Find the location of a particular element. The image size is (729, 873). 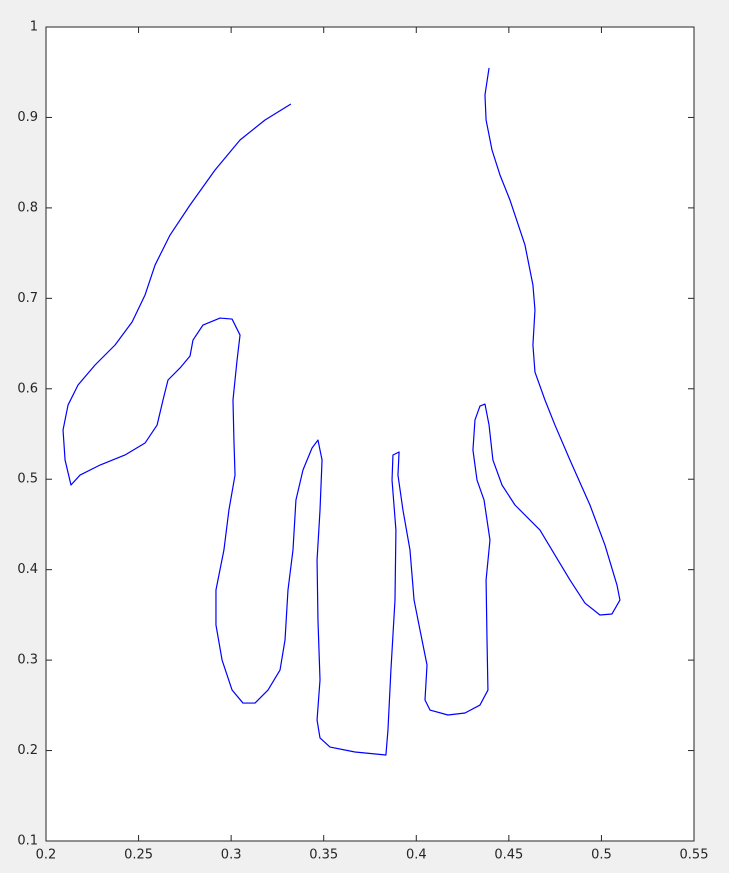

x-tick-label: 0.2 is located at coordinates (46, 855).